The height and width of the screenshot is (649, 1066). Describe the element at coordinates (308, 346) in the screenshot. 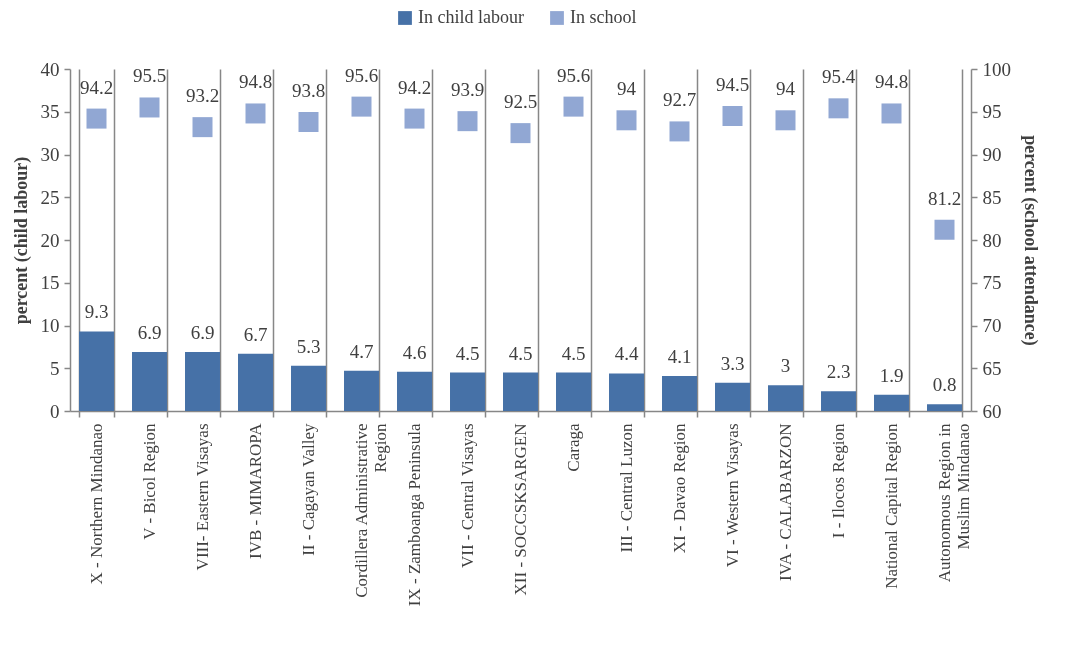

I see `data-label: 5.3` at that location.